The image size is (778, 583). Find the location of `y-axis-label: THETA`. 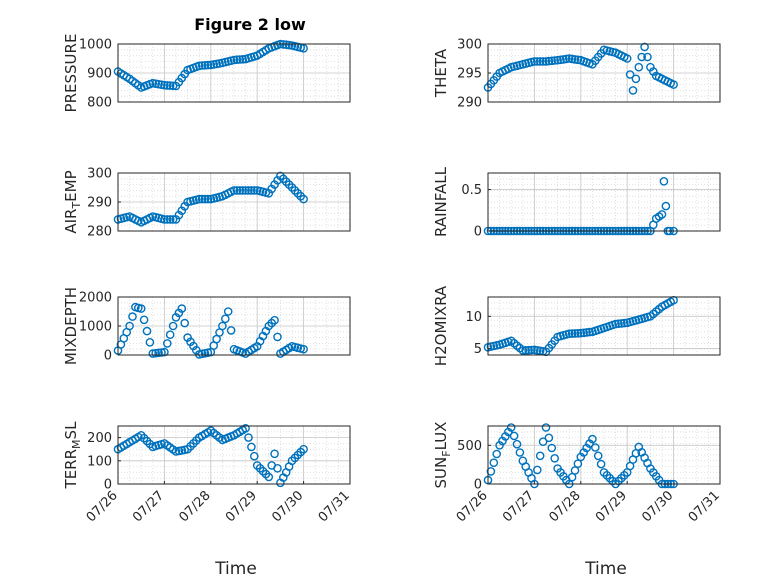

y-axis-label: THETA is located at coordinates (441, 73).